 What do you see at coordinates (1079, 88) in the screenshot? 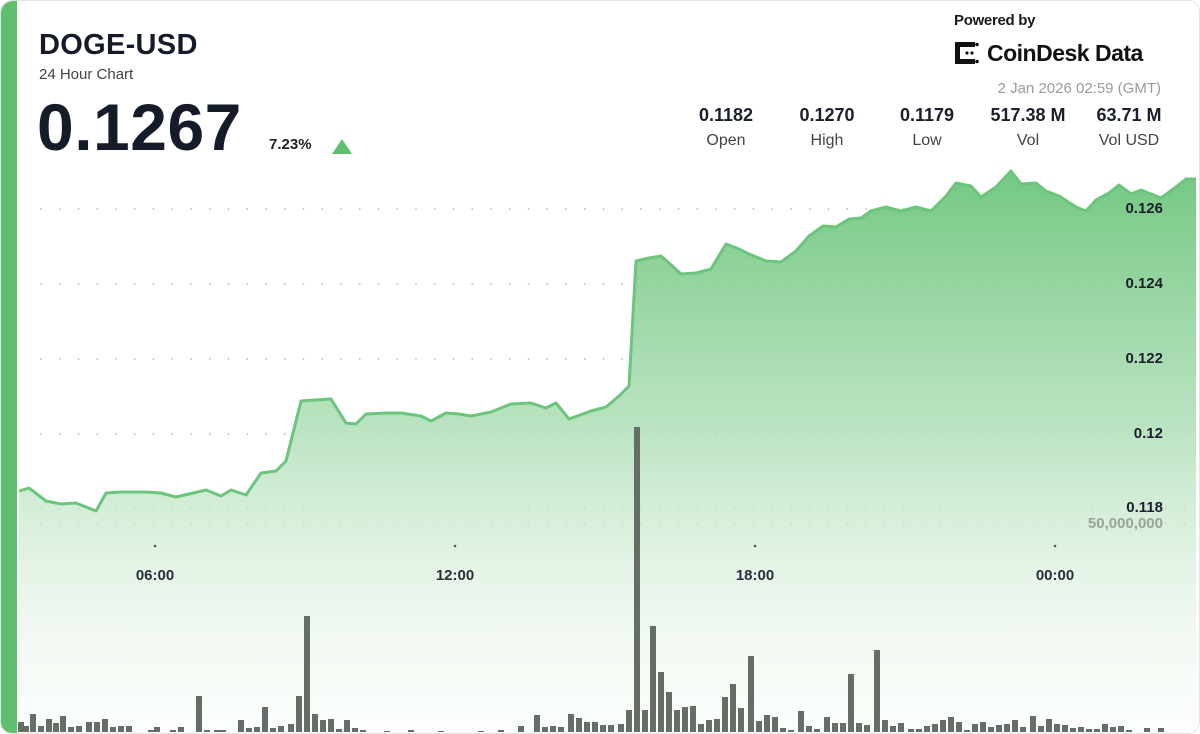
I see `timestamp: 2 Jan 2026 02:59 (GMT)` at bounding box center [1079, 88].